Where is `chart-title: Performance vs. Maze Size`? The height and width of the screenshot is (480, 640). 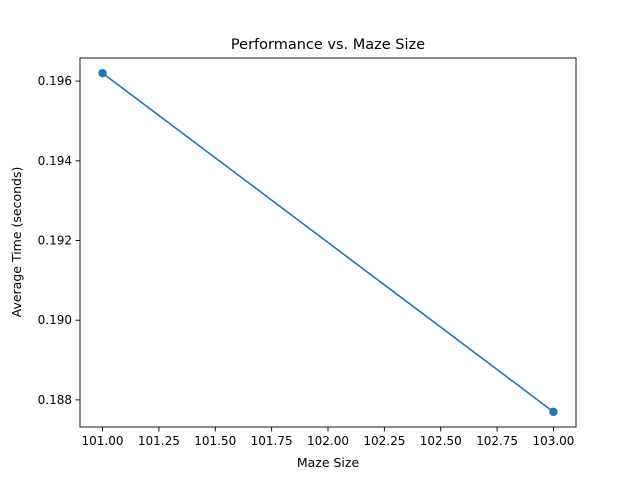 chart-title: Performance vs. Maze Size is located at coordinates (328, 45).